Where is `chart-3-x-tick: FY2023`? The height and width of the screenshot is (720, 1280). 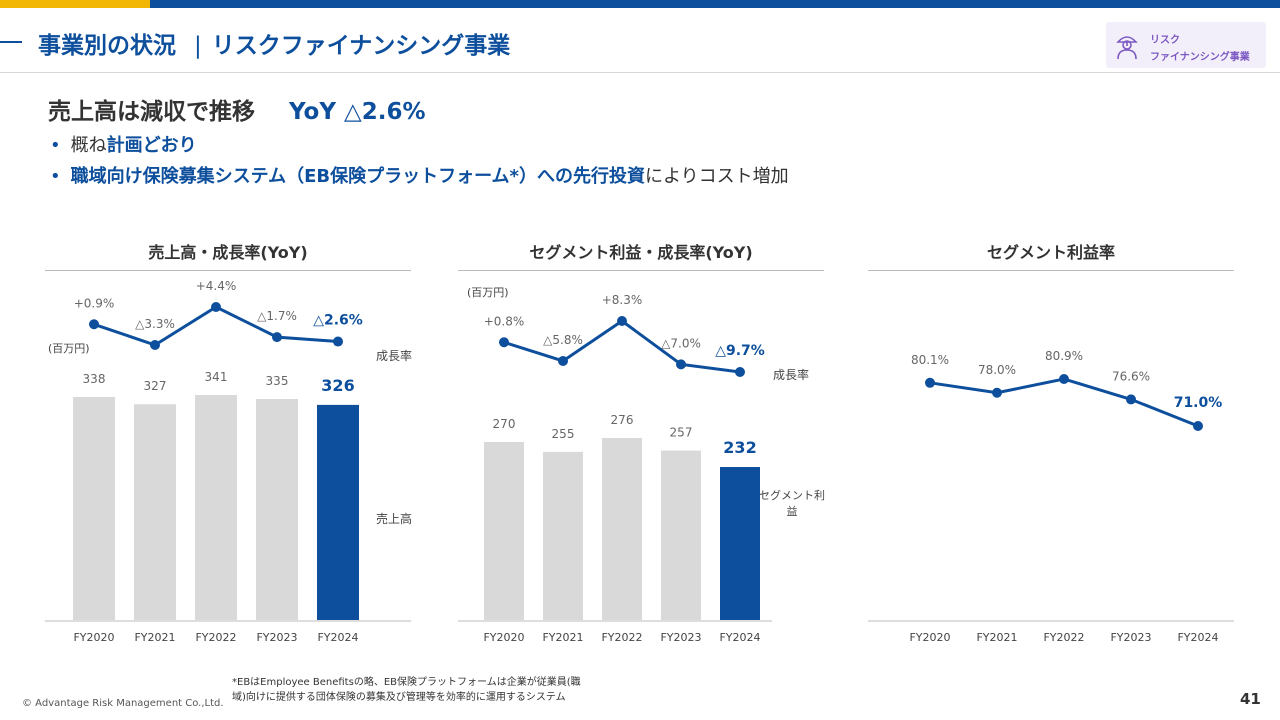 chart-3-x-tick: FY2023 is located at coordinates (1130, 637).